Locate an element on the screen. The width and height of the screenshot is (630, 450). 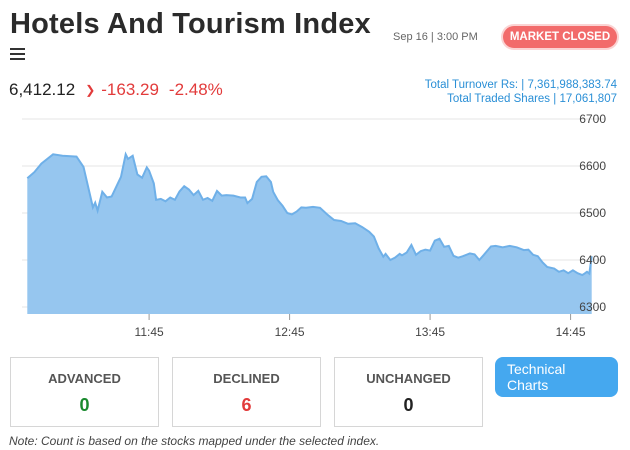
market-status-badge: MARKET CLOSED is located at coordinates (560, 37).